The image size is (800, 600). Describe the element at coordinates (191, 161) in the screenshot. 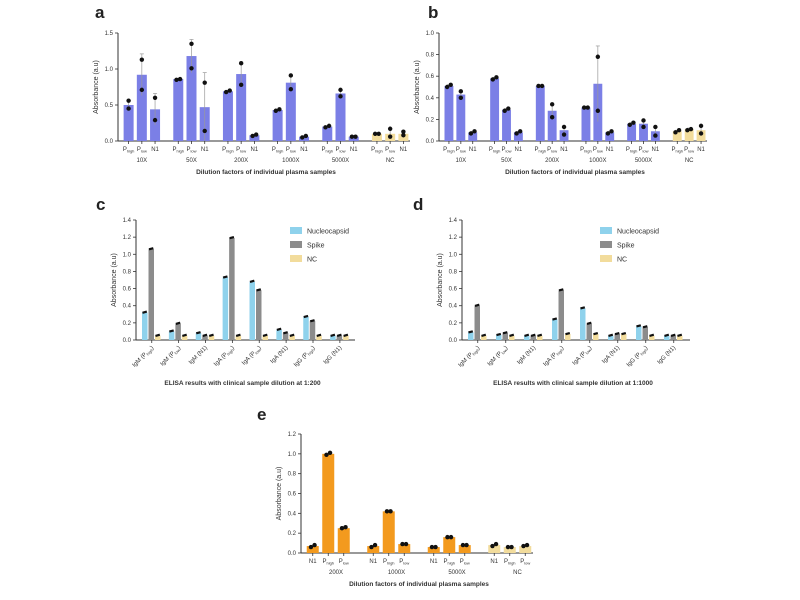

I see `group-label: 50X` at that location.